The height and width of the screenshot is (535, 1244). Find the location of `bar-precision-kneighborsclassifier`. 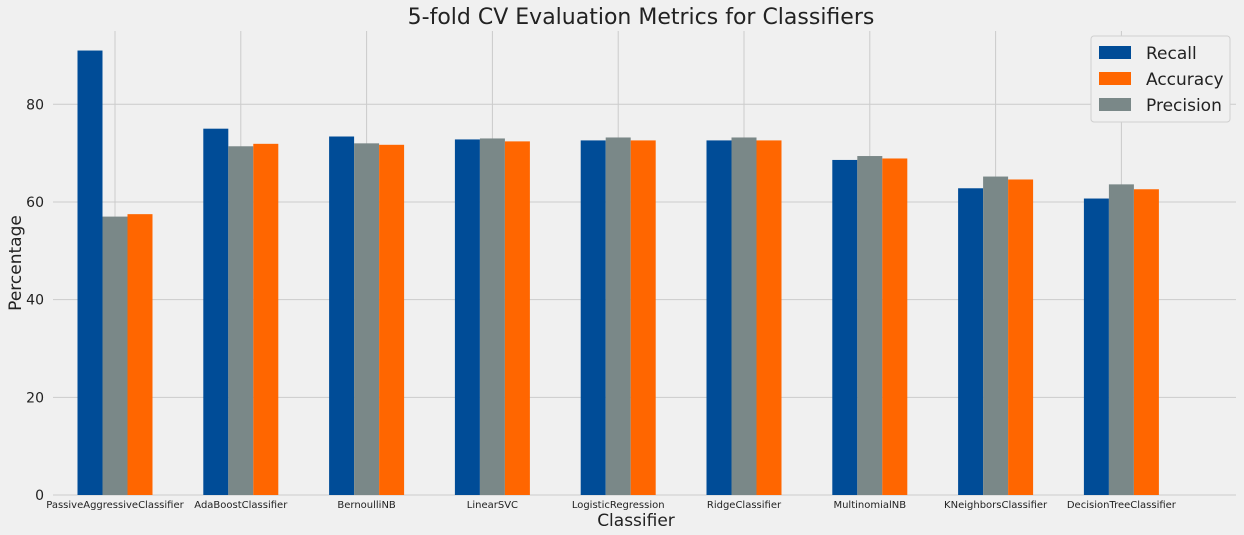

bar-precision-kneighborsclassifier is located at coordinates (996, 335).